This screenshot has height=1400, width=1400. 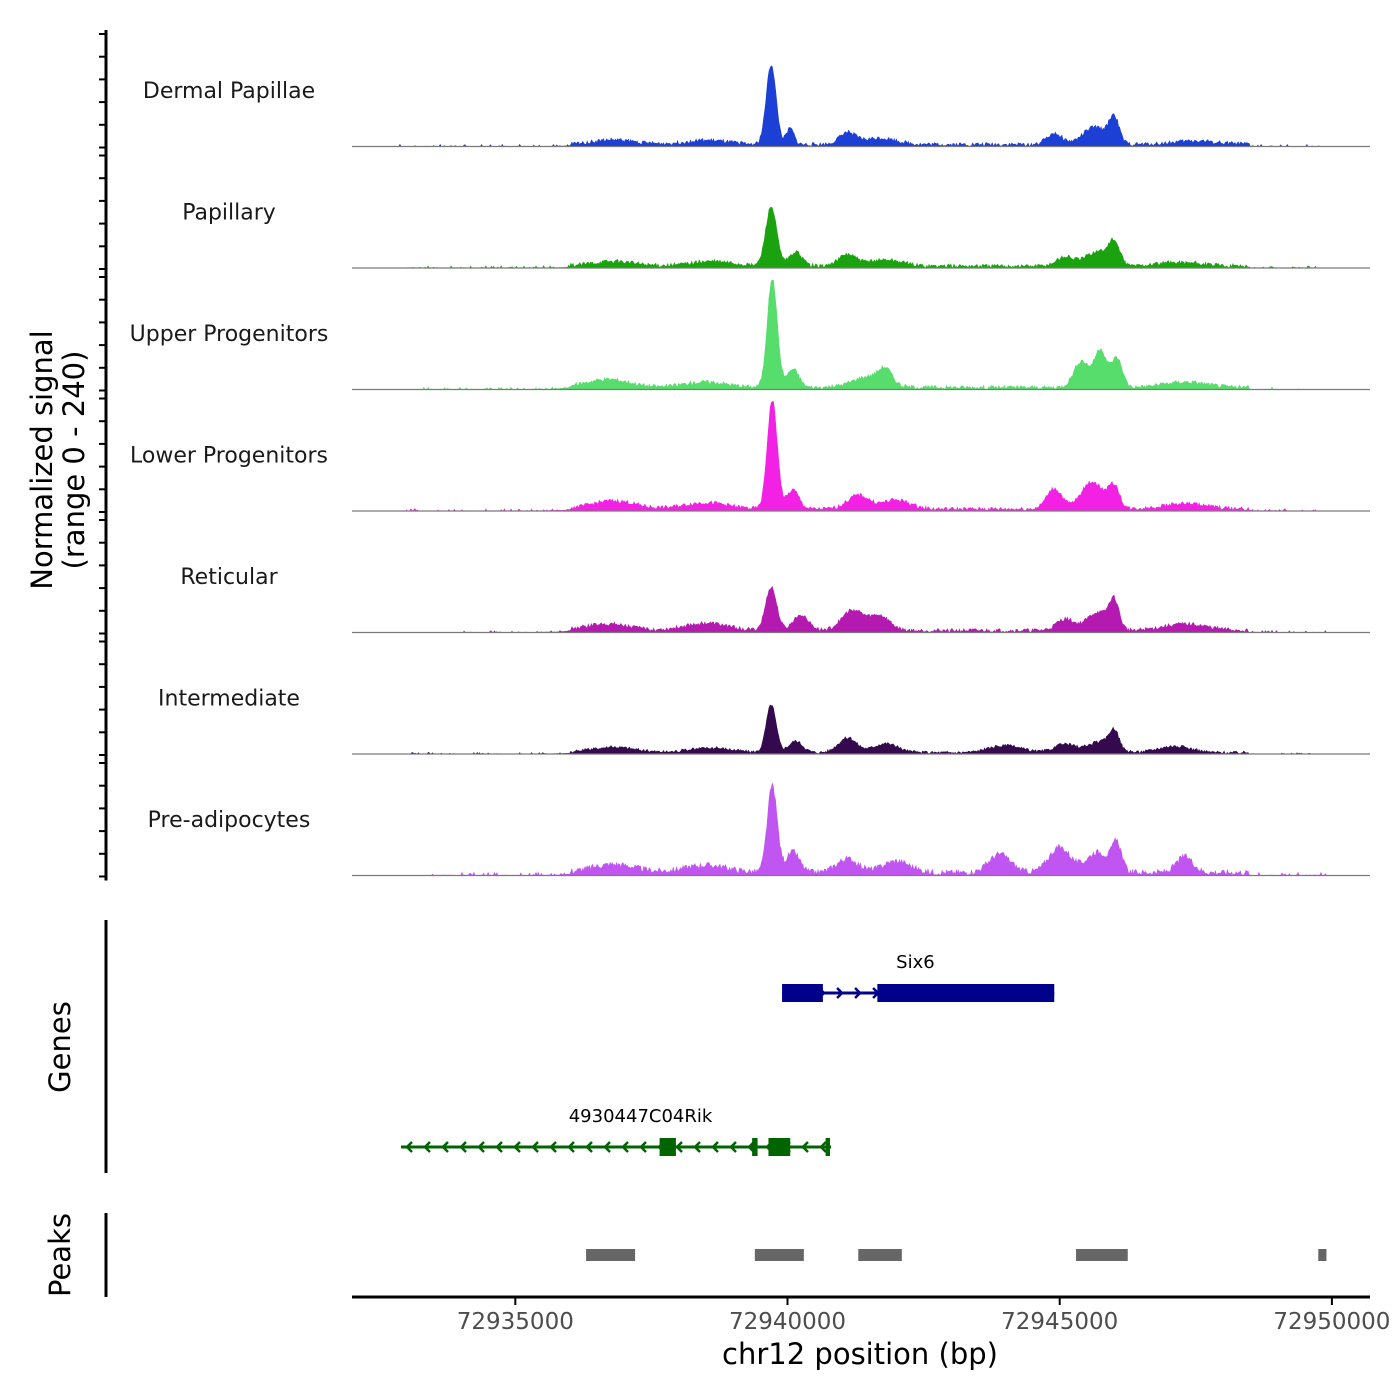 What do you see at coordinates (727, 1054) in the screenshot?
I see `genes-track: Six6 4930447C04Rik` at bounding box center [727, 1054].